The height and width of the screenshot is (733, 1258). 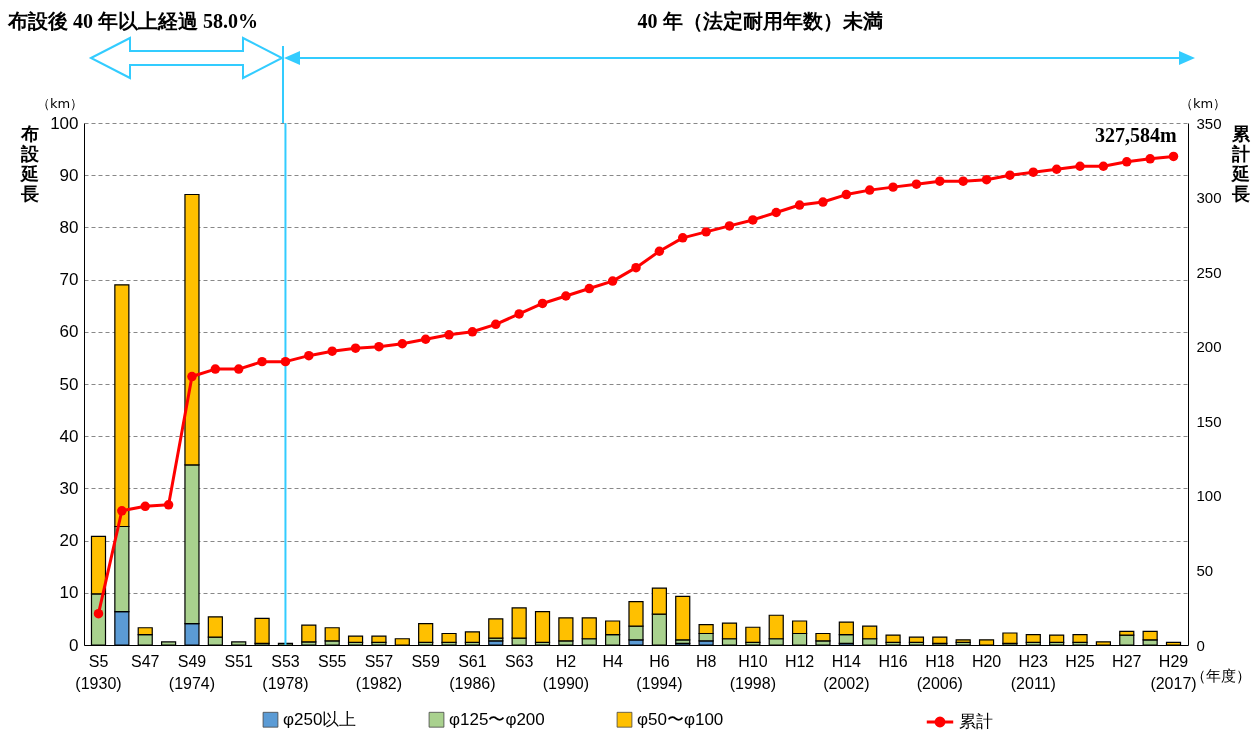 I want to click on y2-axis-title: 累計延長, so click(x=1240, y=163).